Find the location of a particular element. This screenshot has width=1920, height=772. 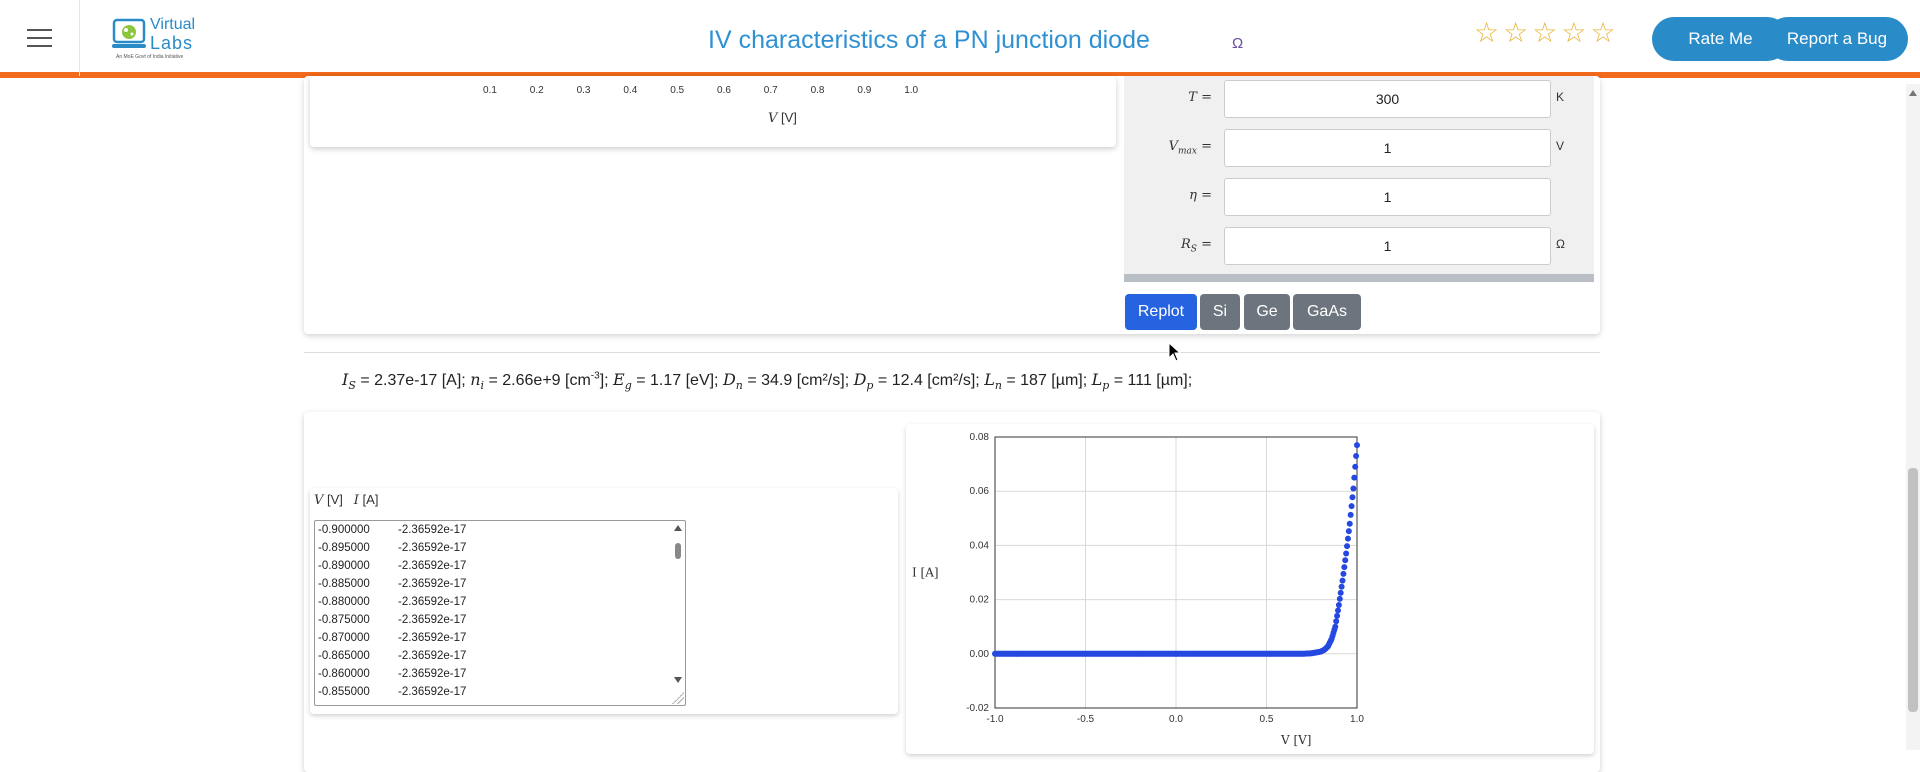

table-head-v-unit: [V] is located at coordinates (335, 499).